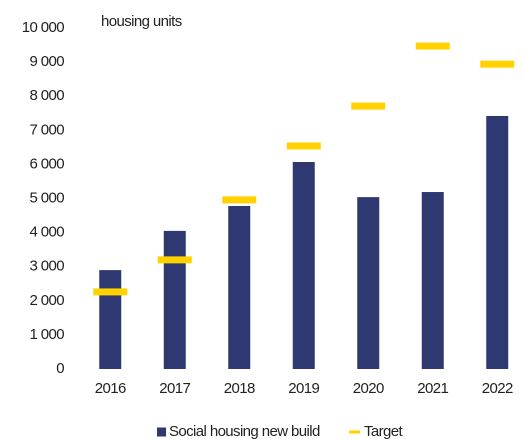  What do you see at coordinates (141, 21) in the screenshot?
I see `y-axis-label: housing units` at bounding box center [141, 21].